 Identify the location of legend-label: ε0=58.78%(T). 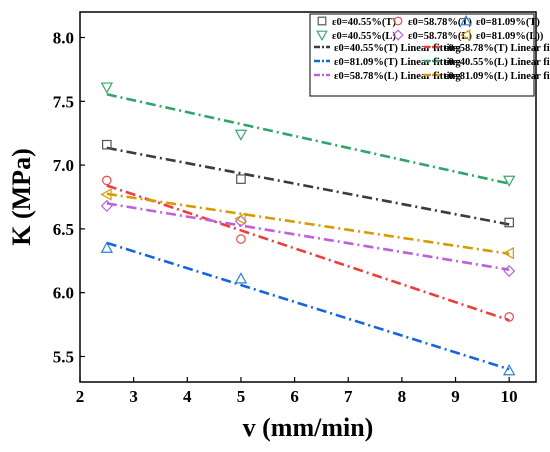
(440, 22).